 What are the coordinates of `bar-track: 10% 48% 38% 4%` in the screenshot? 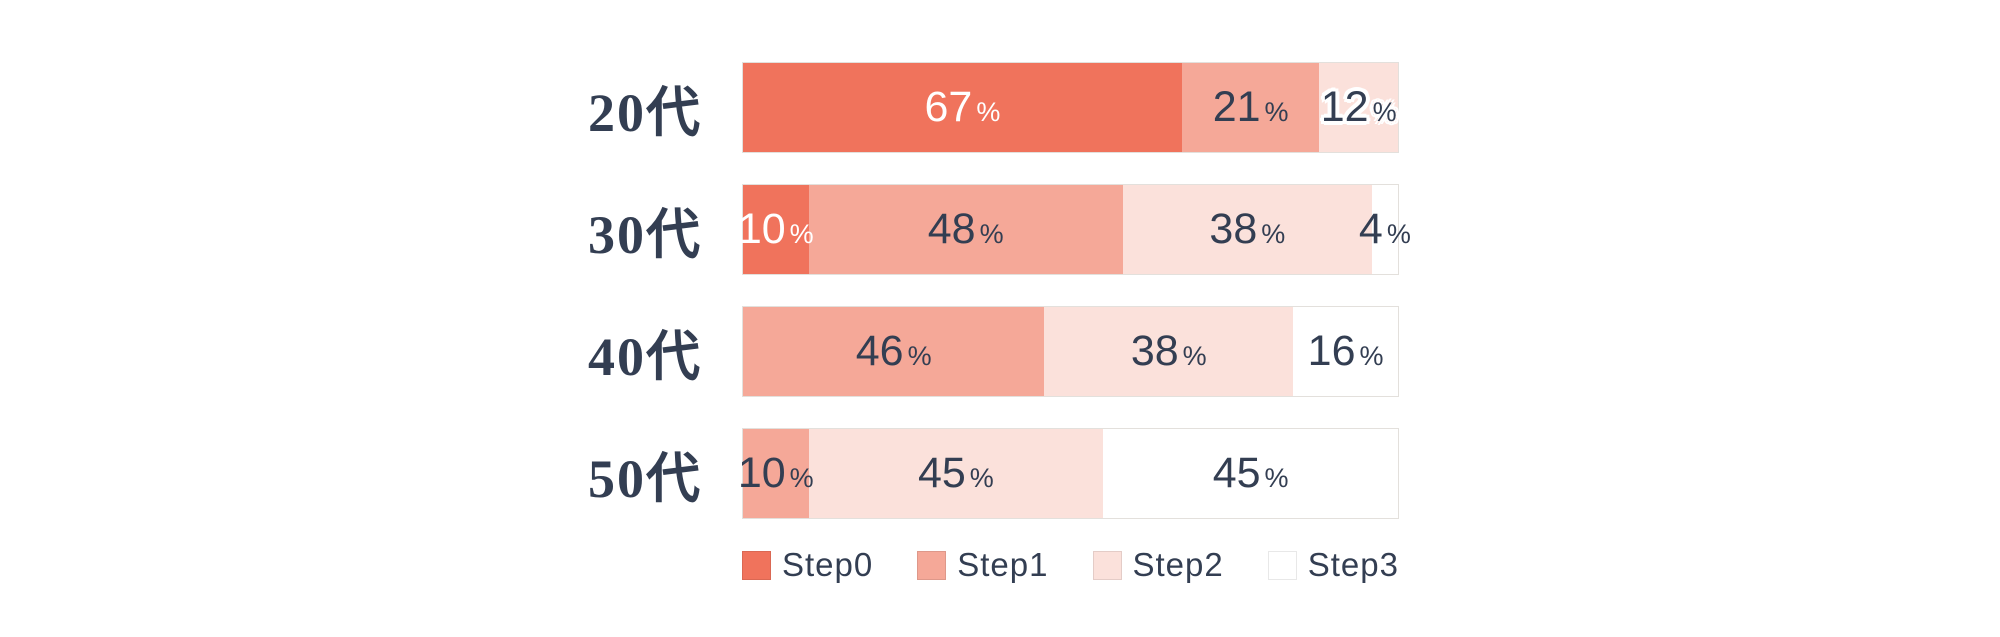 It's located at (1074, 229).